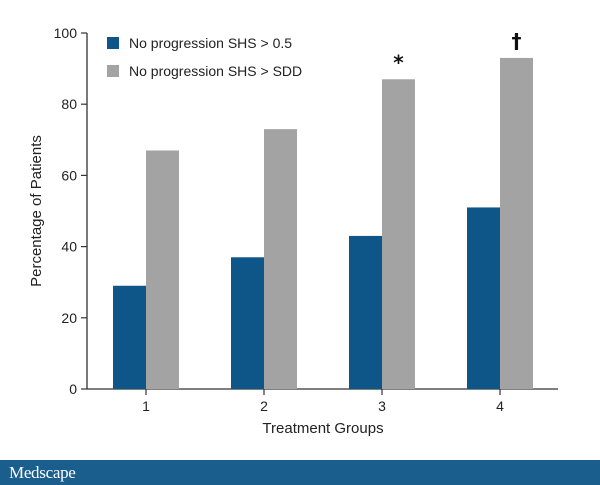 The width and height of the screenshot is (600, 485). What do you see at coordinates (69, 104) in the screenshot?
I see `y-tick-label: 80` at bounding box center [69, 104].